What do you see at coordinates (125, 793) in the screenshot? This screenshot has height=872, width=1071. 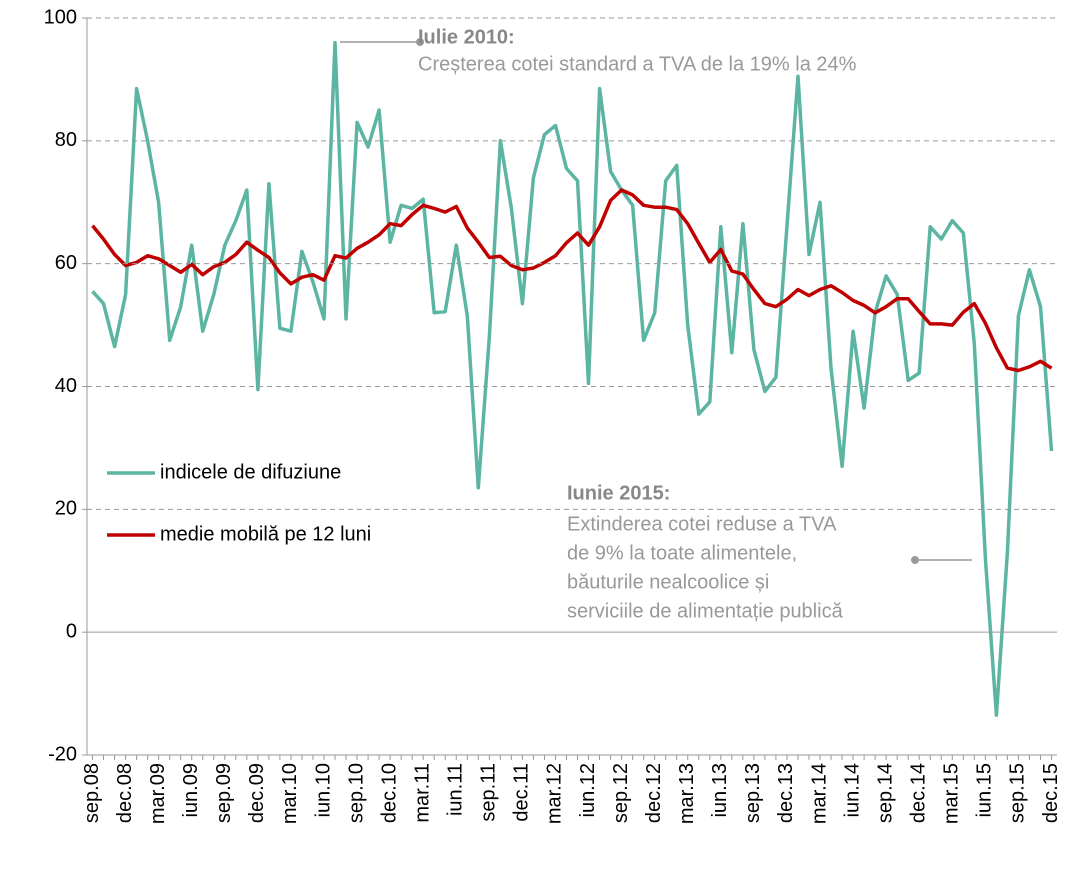 I see `x-tick-label: dec.08` at bounding box center [125, 793].